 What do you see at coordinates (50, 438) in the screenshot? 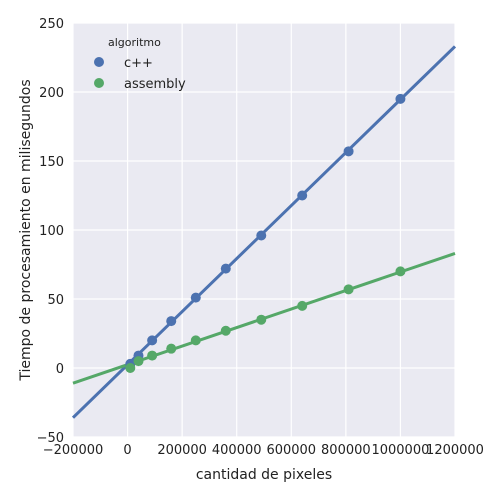
I see `y-tick-label: −50` at bounding box center [50, 438].